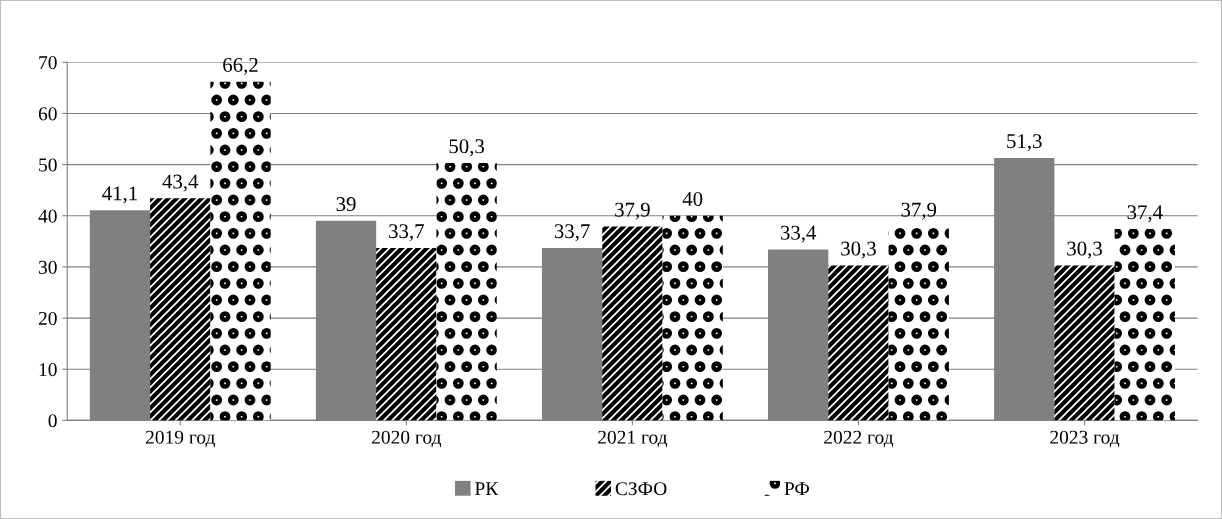 The image size is (1222, 519). Describe the element at coordinates (467, 148) in the screenshot. I see `data-label: 50,3` at that location.